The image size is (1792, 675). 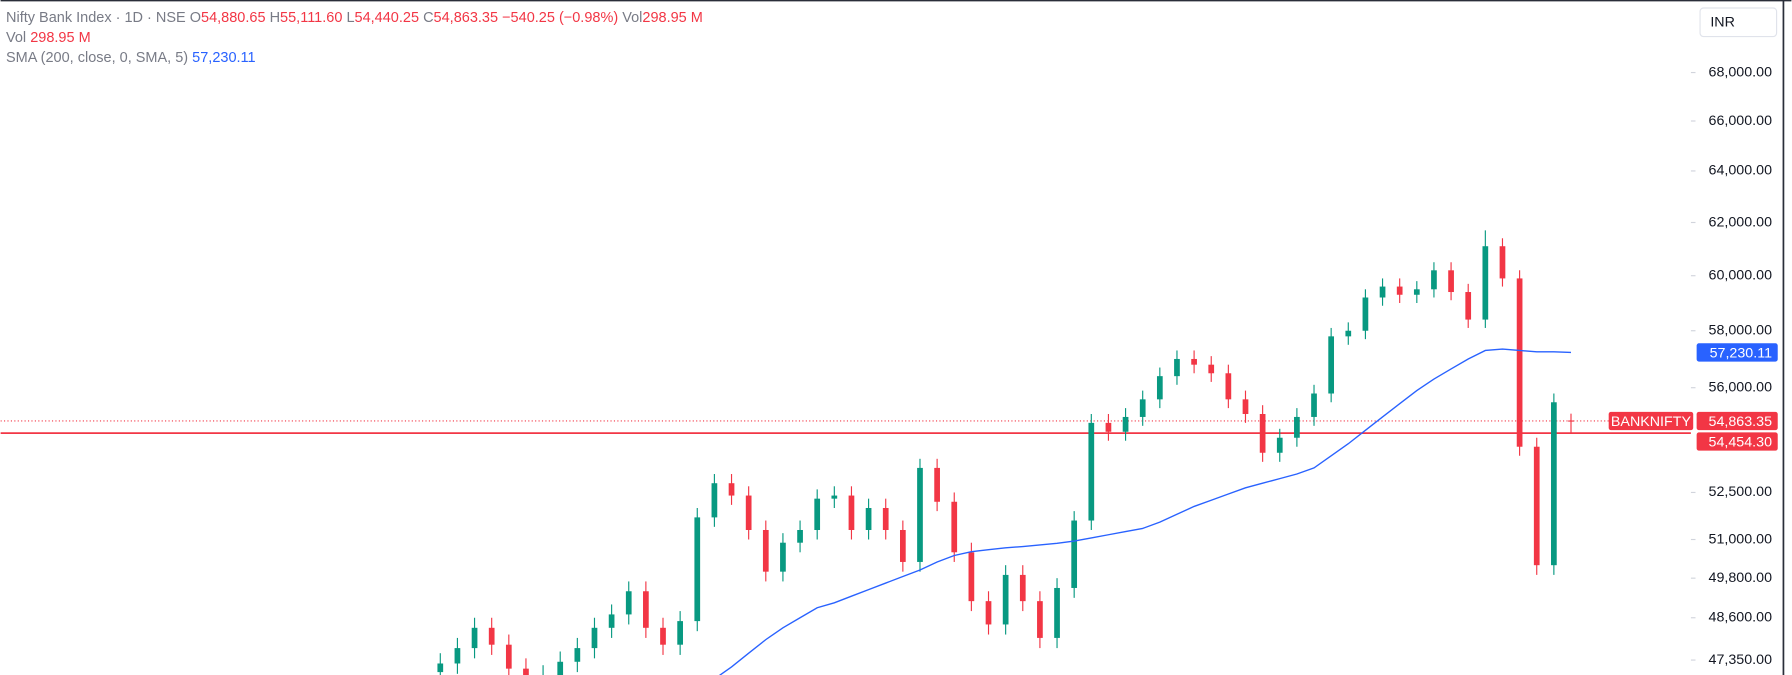 What do you see at coordinates (1741, 331) in the screenshot?
I see `y-tick-label: 58,000.00` at bounding box center [1741, 331].